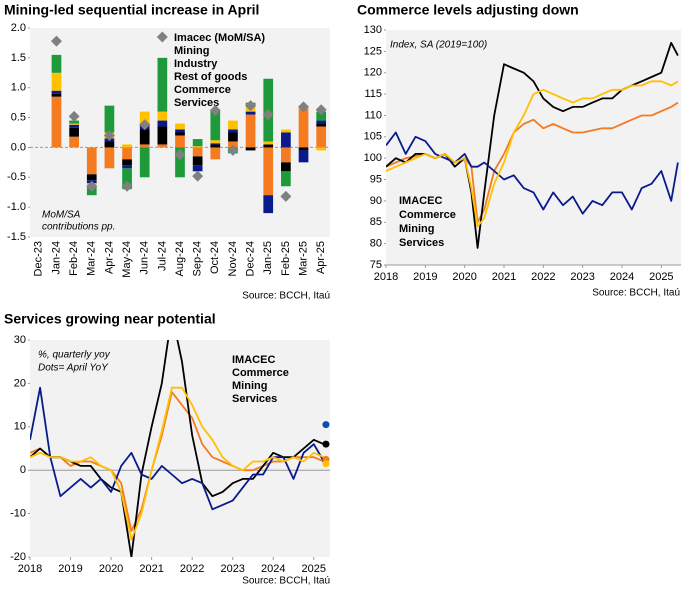  I want to click on x-tick-label: Oct-24, so click(215, 257).